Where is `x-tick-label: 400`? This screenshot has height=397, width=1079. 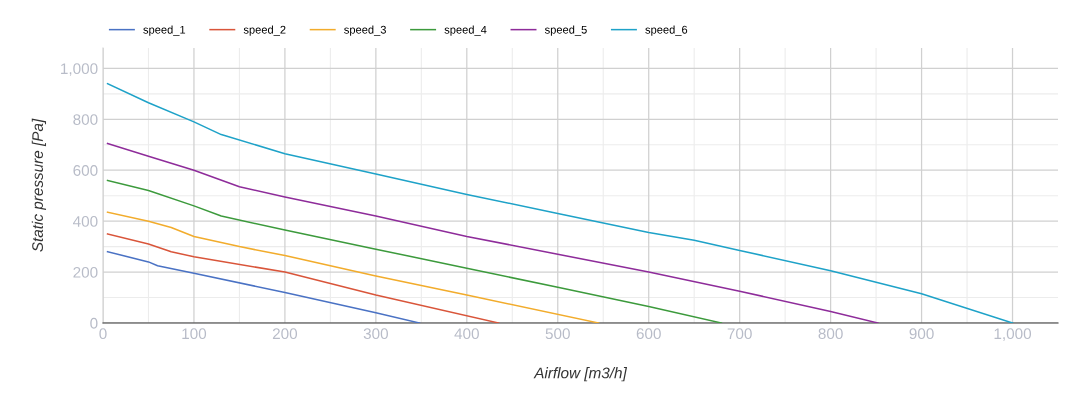
x-tick-label: 400 is located at coordinates (466, 334).